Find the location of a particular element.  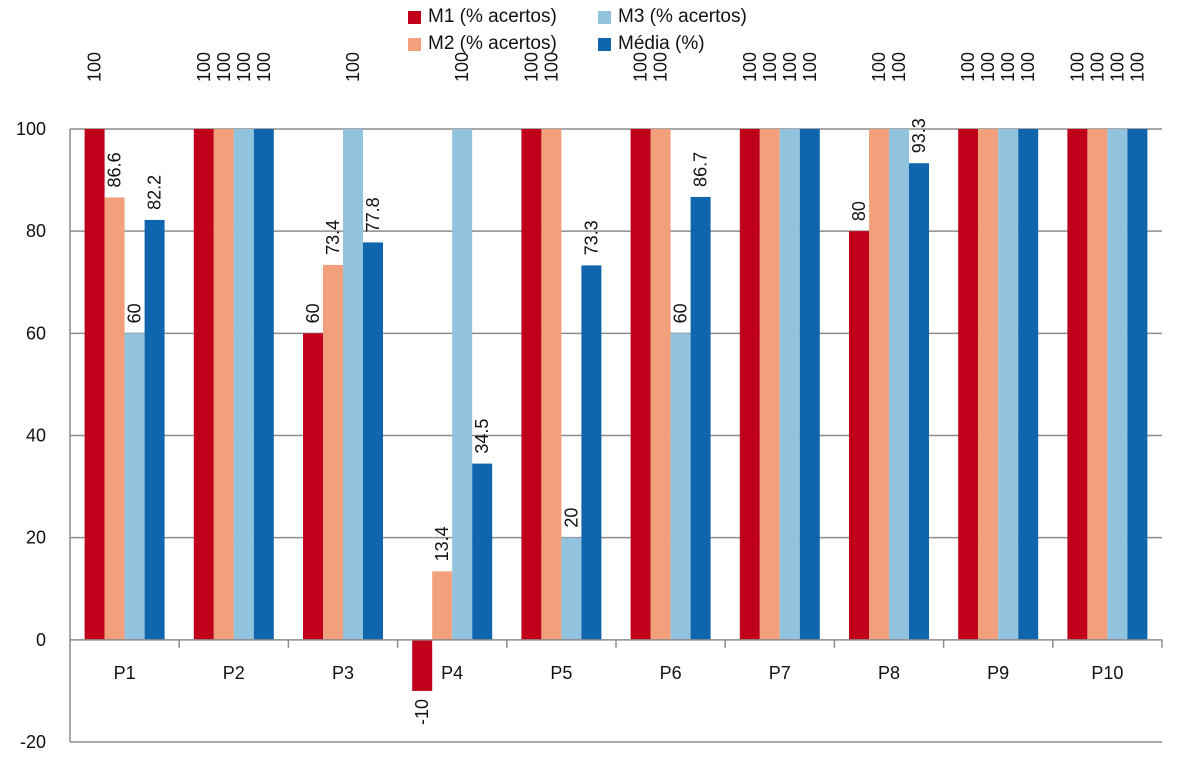

bar-p7-s4 is located at coordinates (809, 384).